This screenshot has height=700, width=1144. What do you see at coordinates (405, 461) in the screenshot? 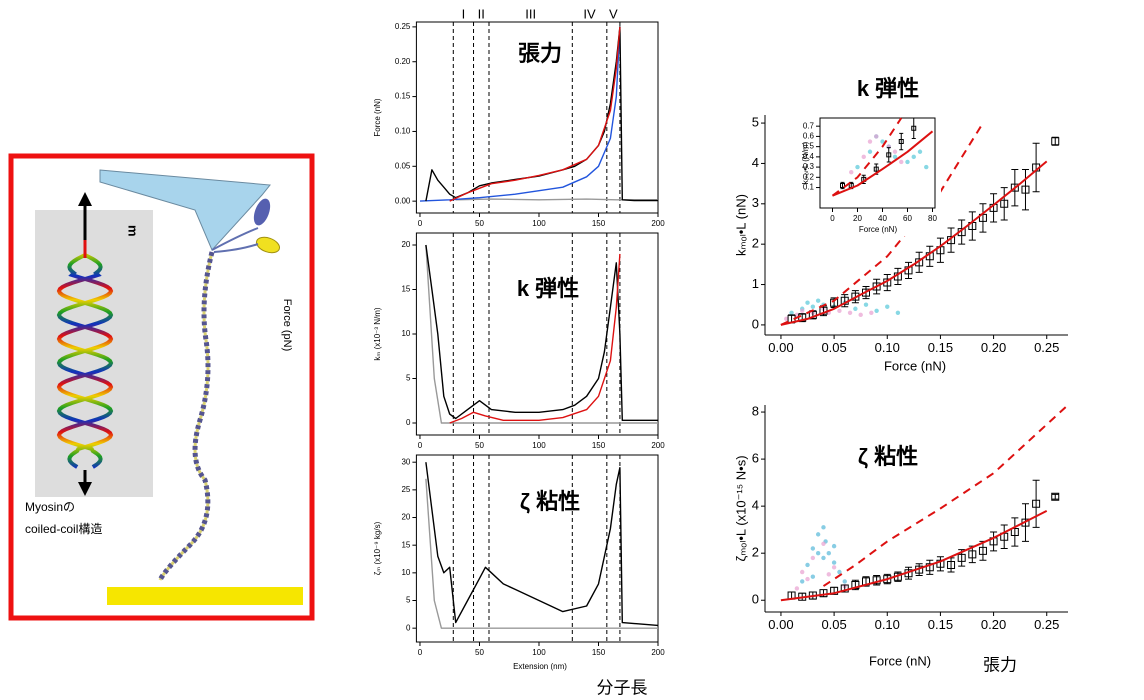
I see `y-tick-label: 30` at bounding box center [405, 461].